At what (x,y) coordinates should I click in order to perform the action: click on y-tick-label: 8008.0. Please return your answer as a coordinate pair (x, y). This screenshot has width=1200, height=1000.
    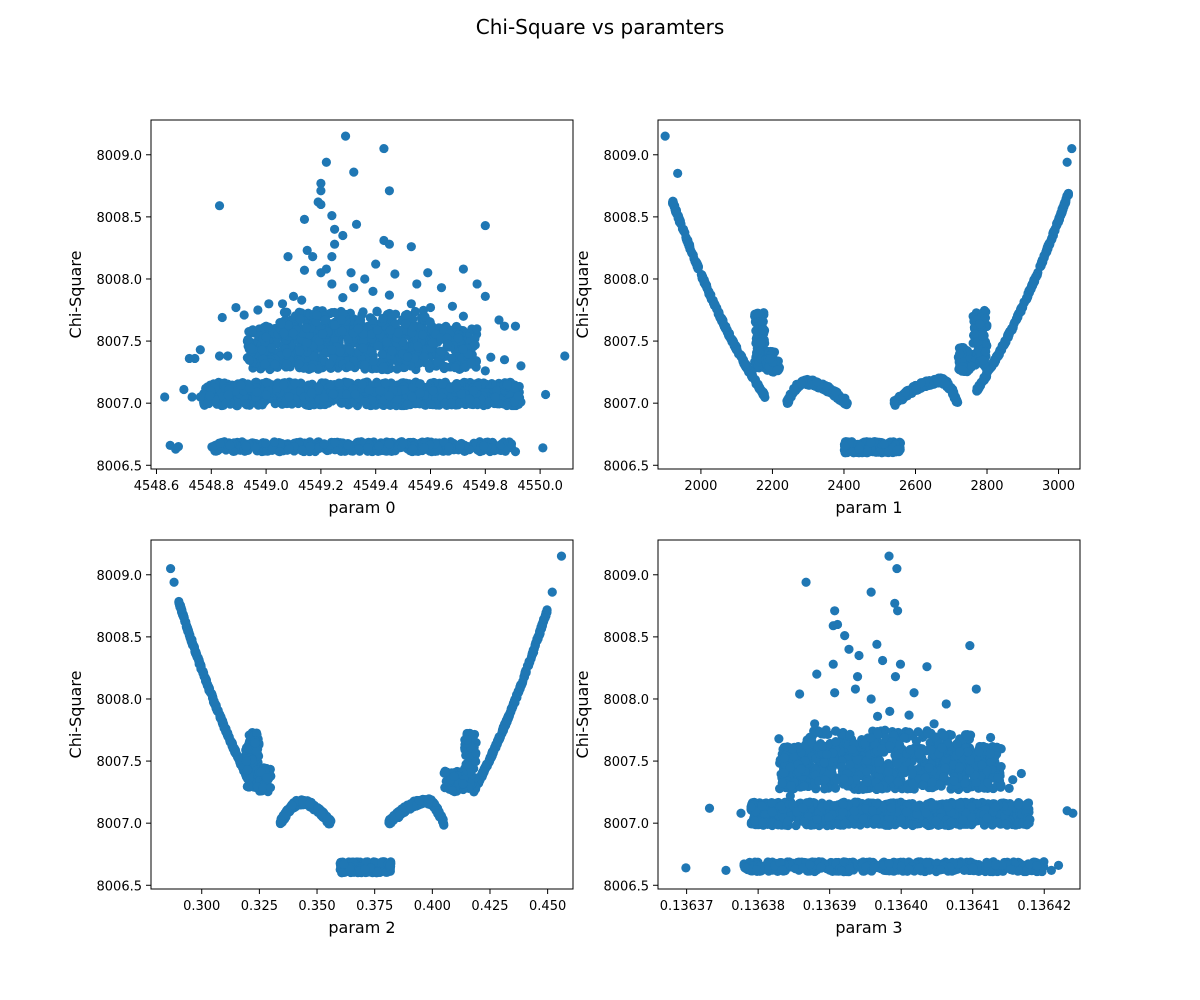
    Looking at the image, I should click on (120, 280).